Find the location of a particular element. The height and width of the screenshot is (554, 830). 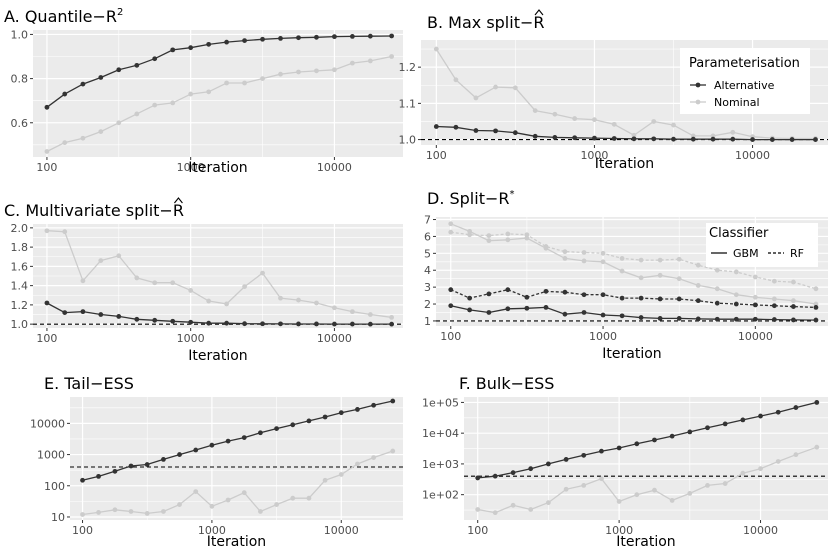

panel-title: B. Max split−R is located at coordinates (486, 22).